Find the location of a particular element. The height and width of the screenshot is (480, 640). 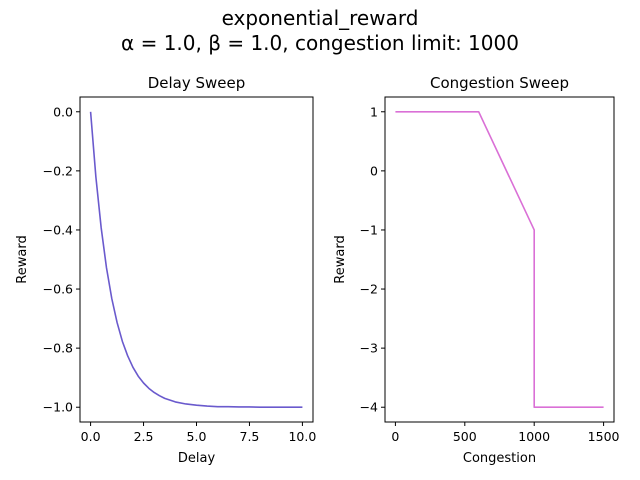

delay-chart-title: Delay Sweep is located at coordinates (197, 83).